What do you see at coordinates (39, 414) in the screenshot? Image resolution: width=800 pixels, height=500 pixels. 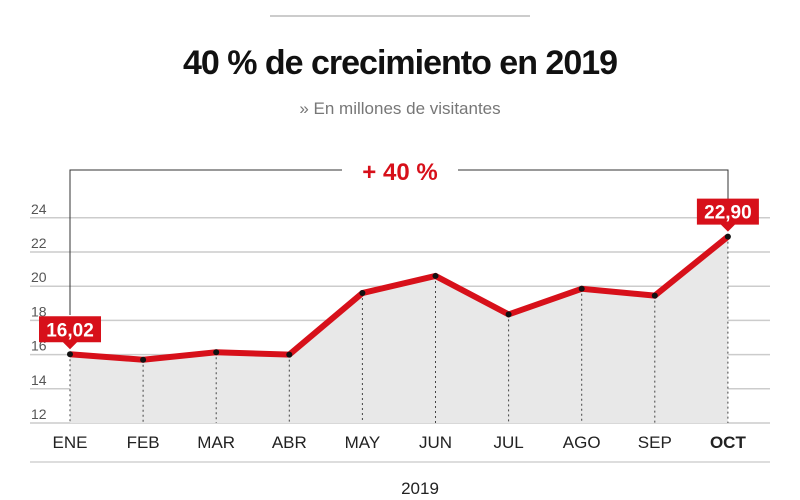 I see `y-tick-label: 12` at bounding box center [39, 414].